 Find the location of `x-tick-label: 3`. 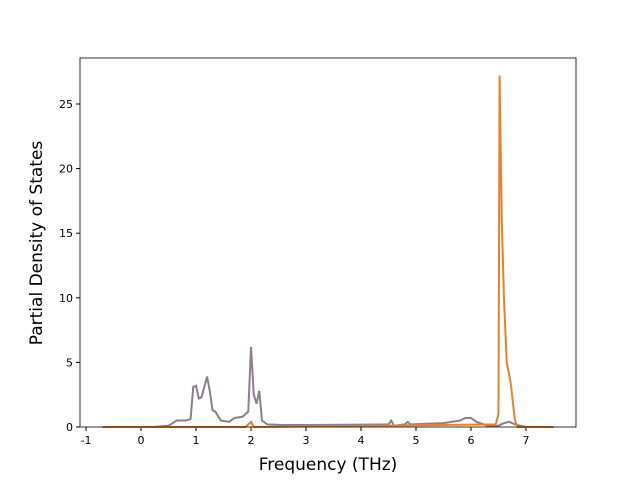

x-tick-label: 3 is located at coordinates (306, 440).